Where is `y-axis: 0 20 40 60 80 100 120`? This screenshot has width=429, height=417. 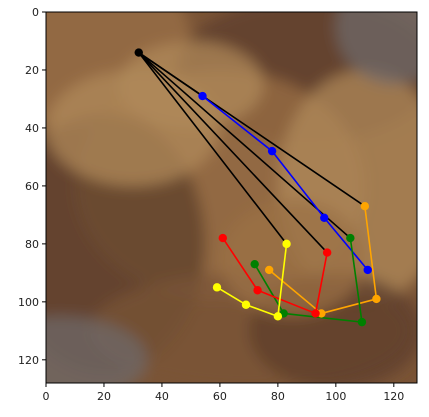
y-axis: 0 20 40 60 80 100 120 is located at coordinates (32, 186).